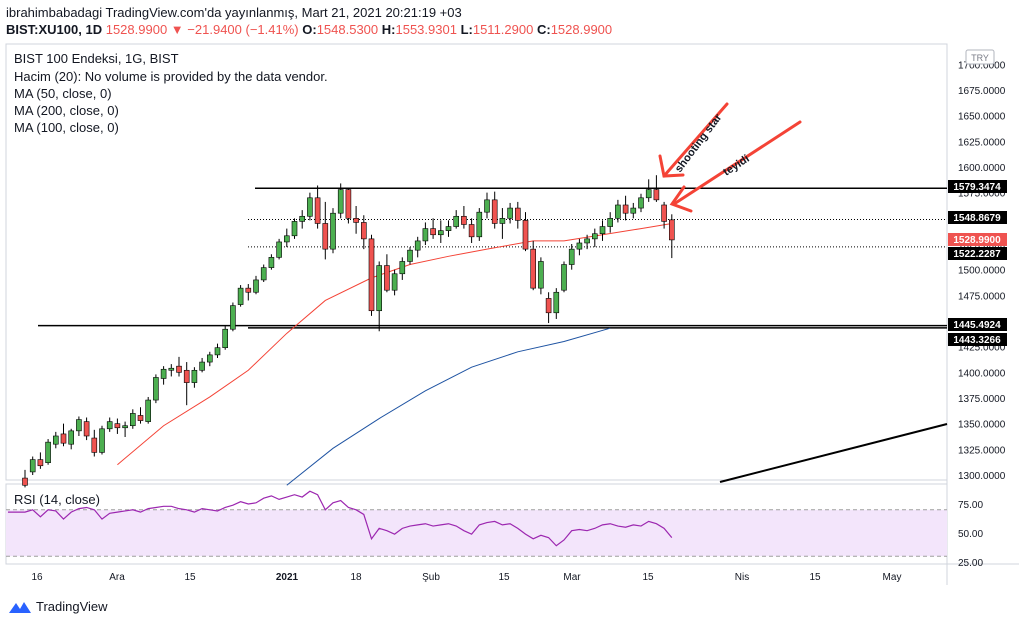  Describe the element at coordinates (581, 29) in the screenshot. I see `close-value: 1528.9900` at that location.